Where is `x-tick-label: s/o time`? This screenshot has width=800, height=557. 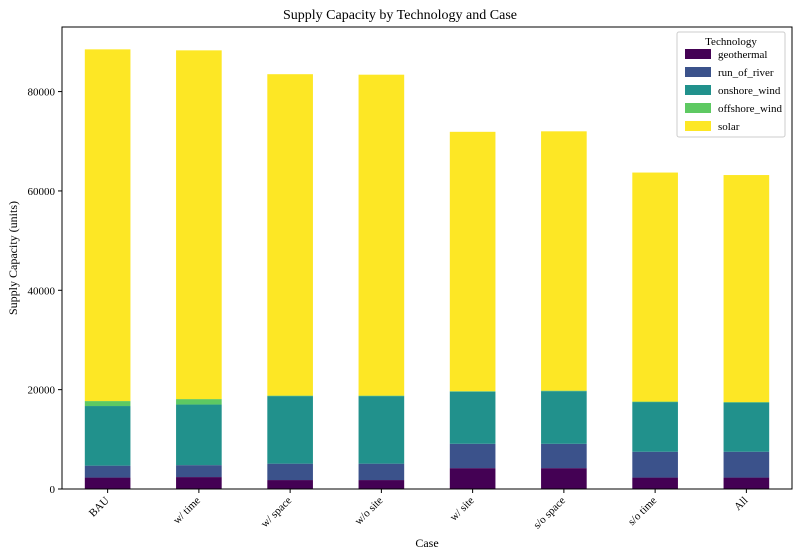 x-tick-label: s/o time is located at coordinates (642, 511).